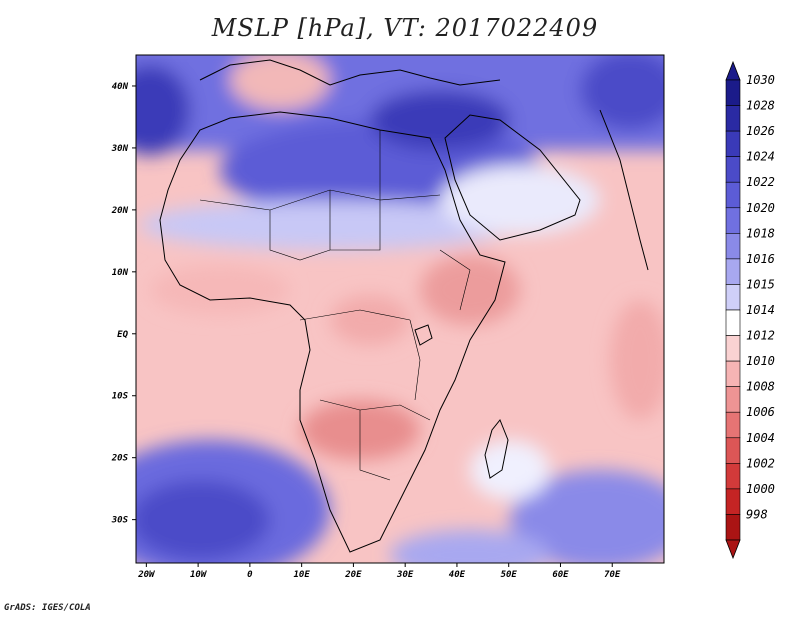  Describe the element at coordinates (622, 92) in the screenshot. I see `east-high` at that location.